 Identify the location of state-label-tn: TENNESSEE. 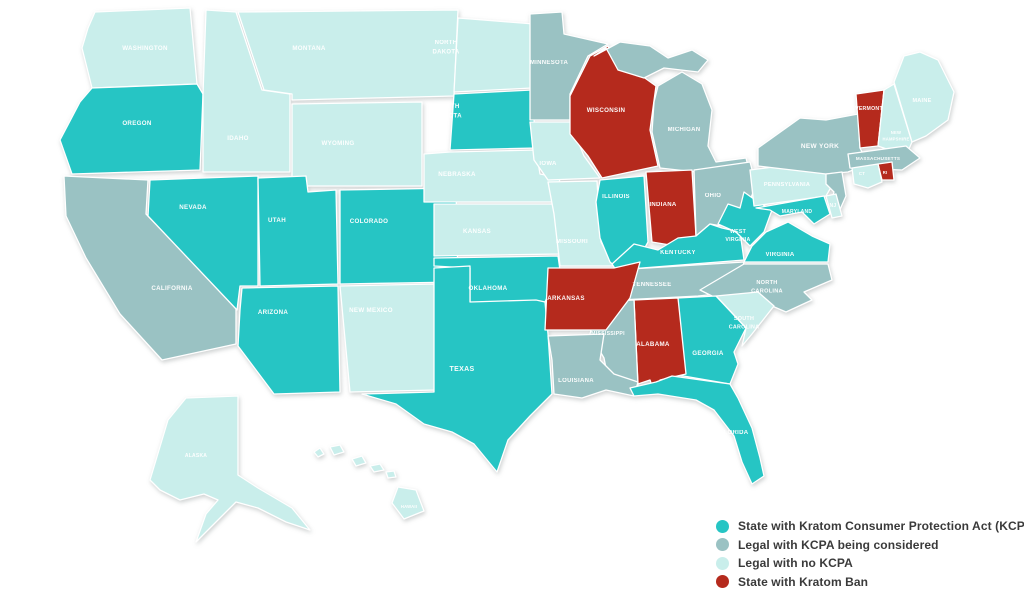
(651, 285).